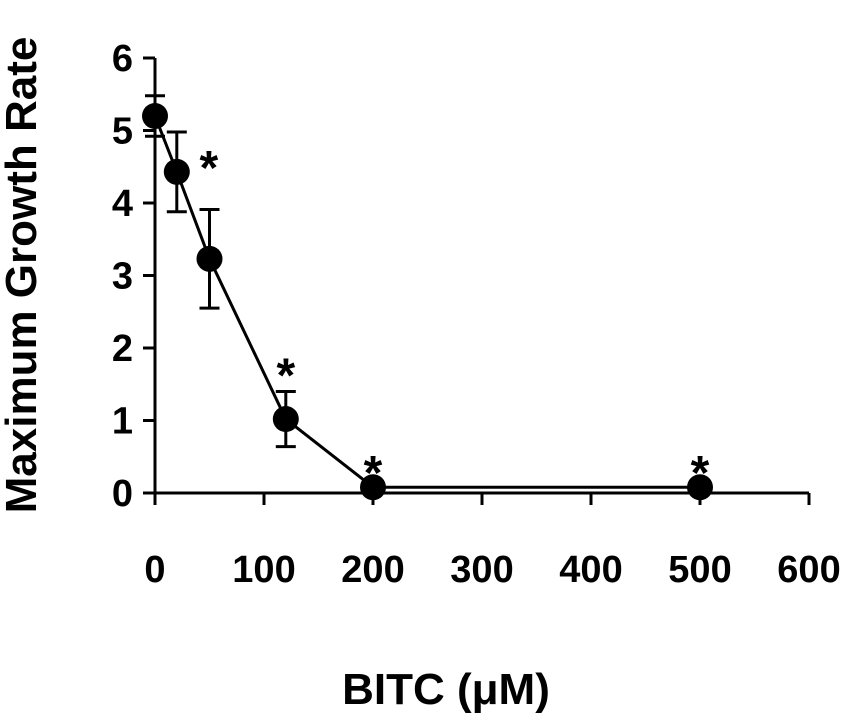 The image size is (850, 716). I want to click on x-tick-label: 500, so click(699, 570).